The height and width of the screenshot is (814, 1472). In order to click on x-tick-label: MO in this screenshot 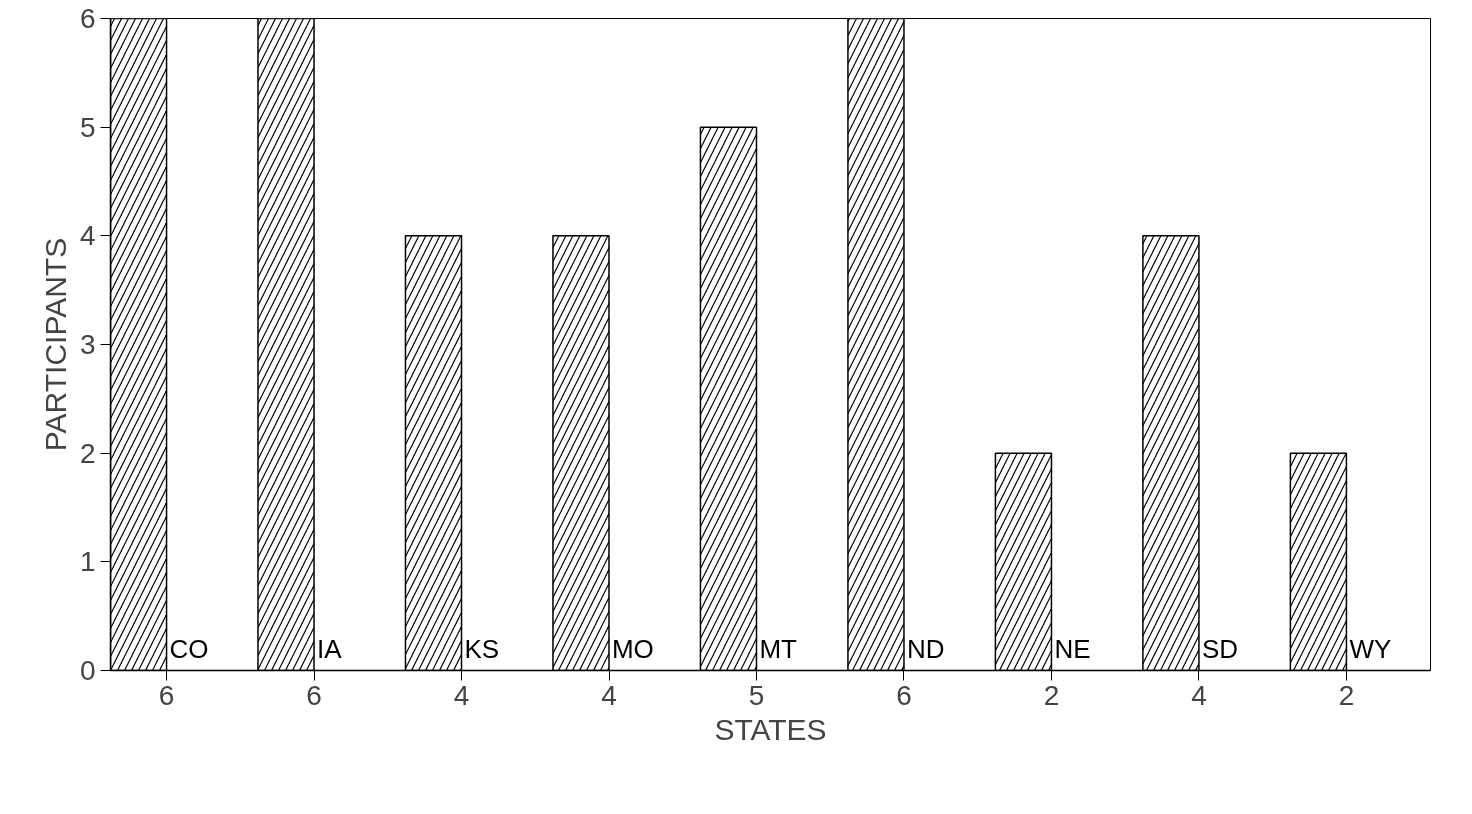, I will do `click(632, 648)`.